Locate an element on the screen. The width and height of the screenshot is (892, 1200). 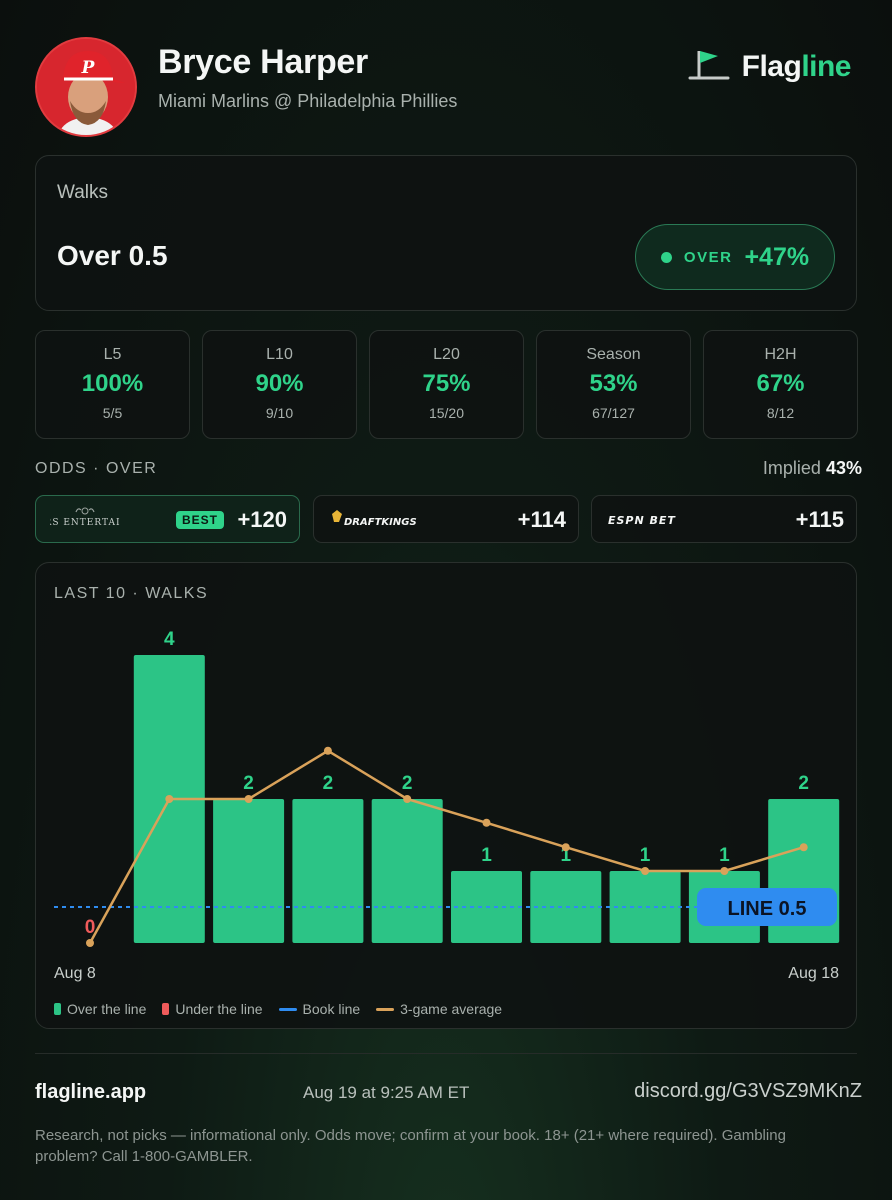
legend-under: Under the line is located at coordinates (212, 1009).